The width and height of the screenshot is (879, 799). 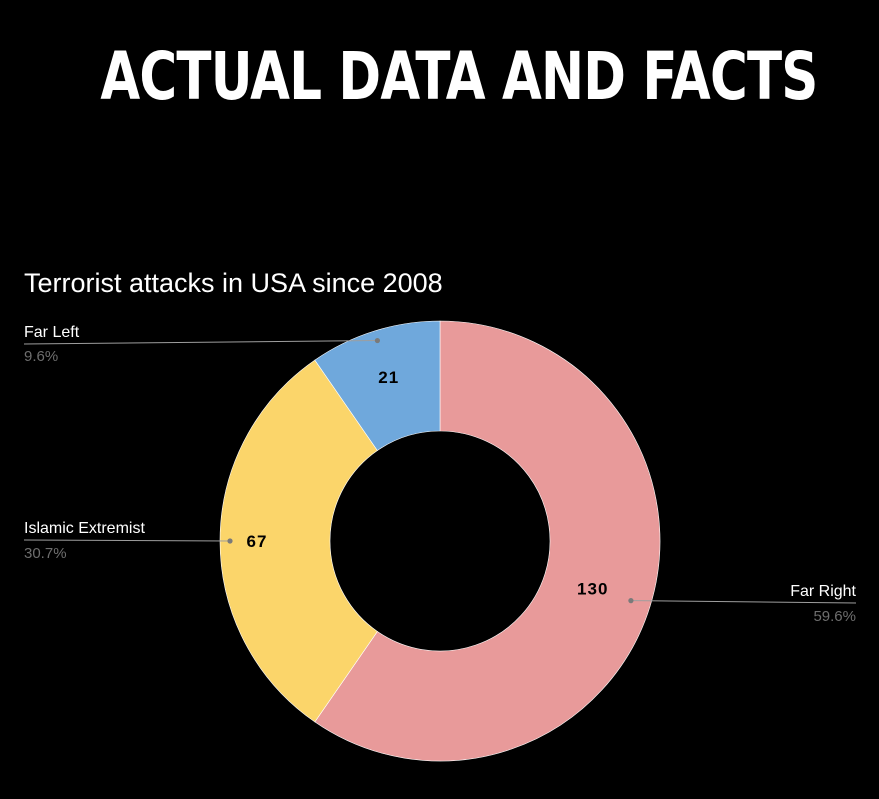 I want to click on value-label-far-right: 130, so click(x=592, y=589).